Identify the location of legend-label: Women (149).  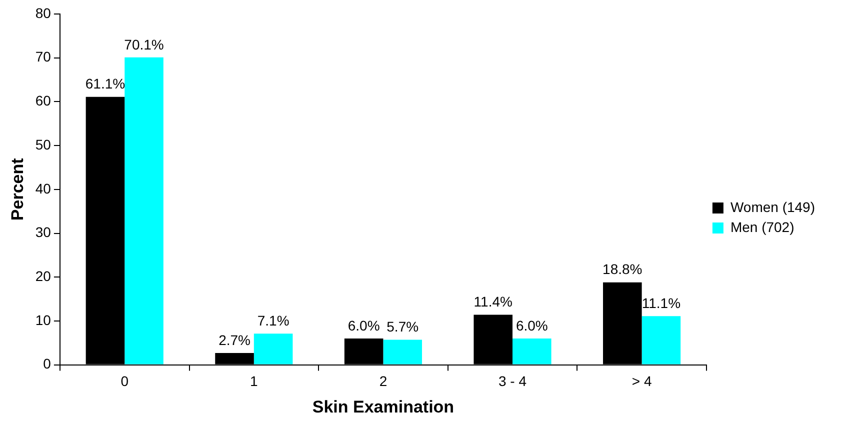
(773, 206).